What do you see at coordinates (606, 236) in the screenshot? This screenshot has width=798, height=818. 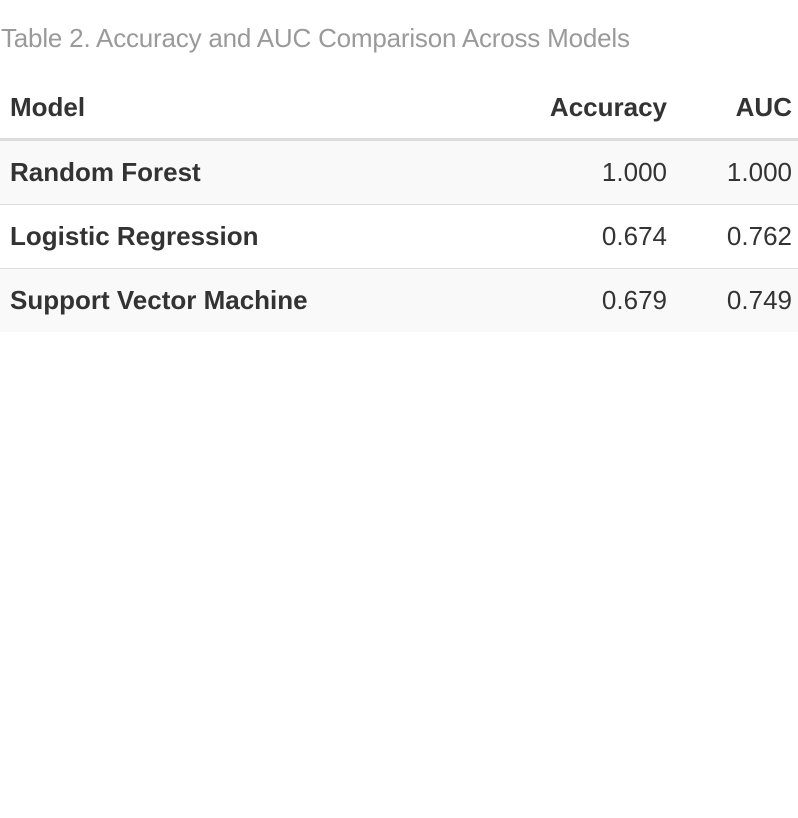 I see `accuracy-cell: 0.674` at bounding box center [606, 236].